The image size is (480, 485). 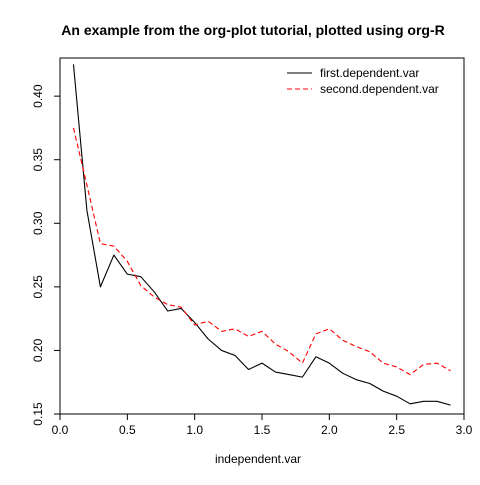 I want to click on legend: first.dependent.var second.dependent.var, so click(x=363, y=81).